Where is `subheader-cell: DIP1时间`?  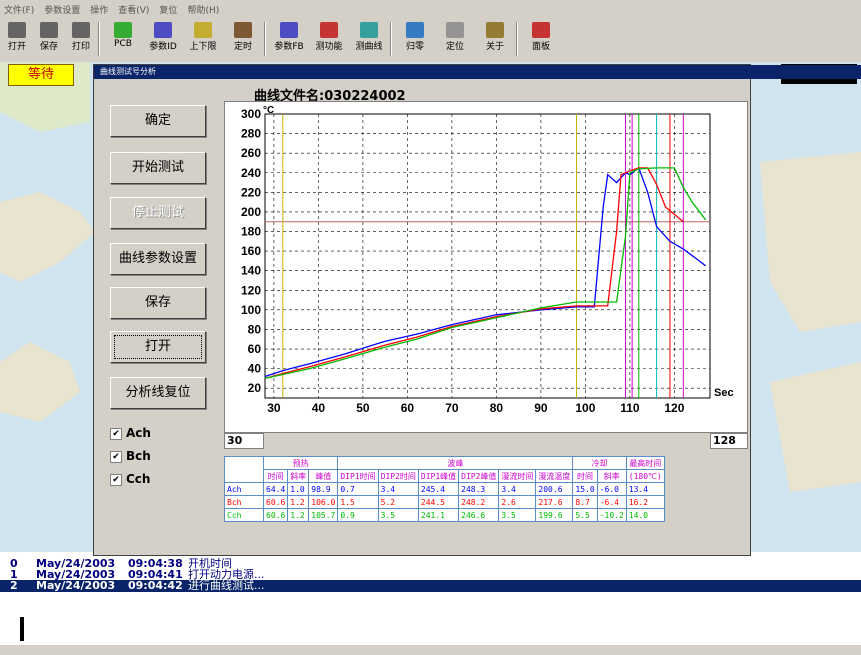
subheader-cell: DIP1时间 is located at coordinates (358, 476).